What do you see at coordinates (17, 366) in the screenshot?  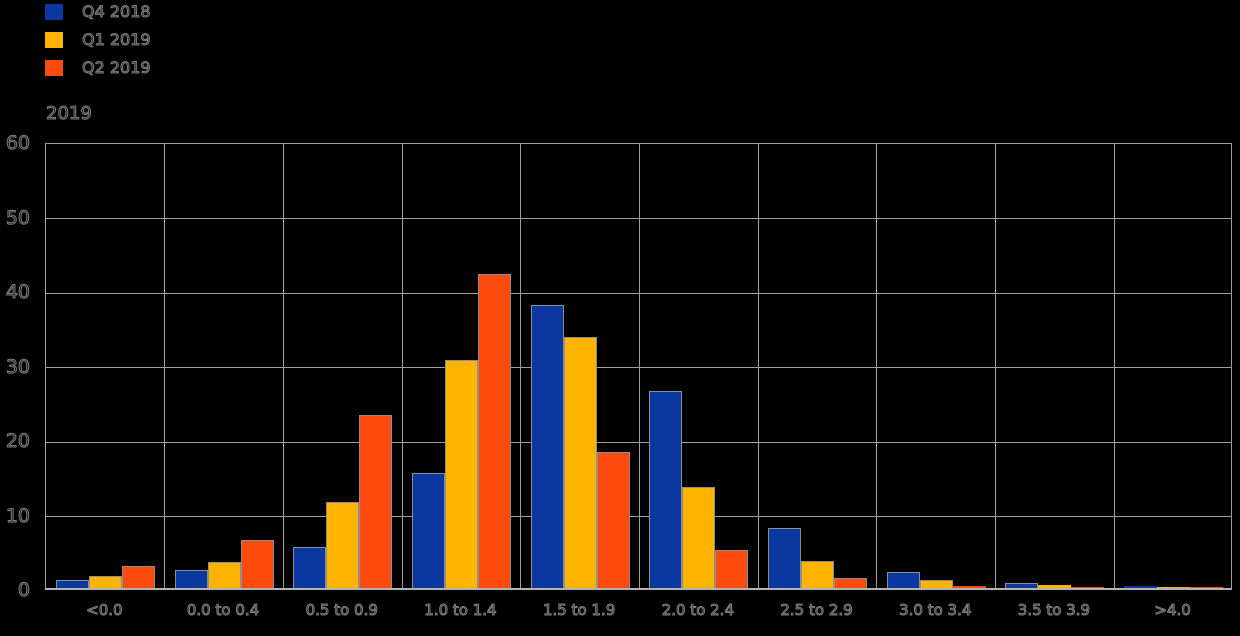 I see `y-tick-label-30: 30` at bounding box center [17, 366].